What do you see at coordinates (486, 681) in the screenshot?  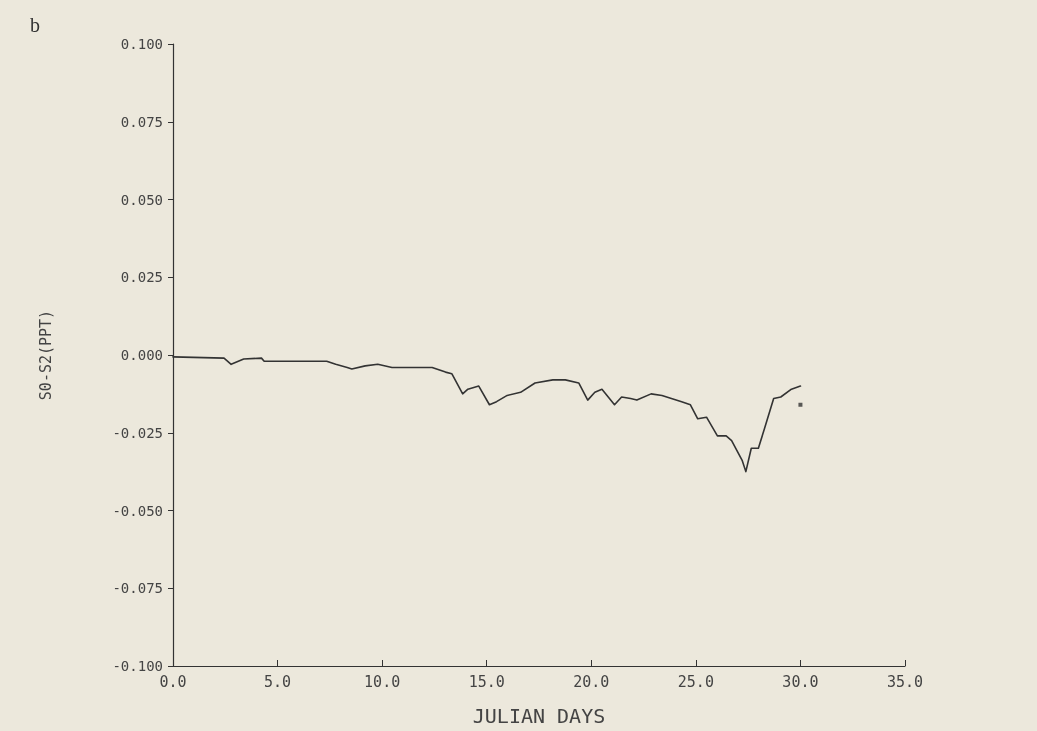 I see `x-tick-label: 15.0` at bounding box center [486, 681].